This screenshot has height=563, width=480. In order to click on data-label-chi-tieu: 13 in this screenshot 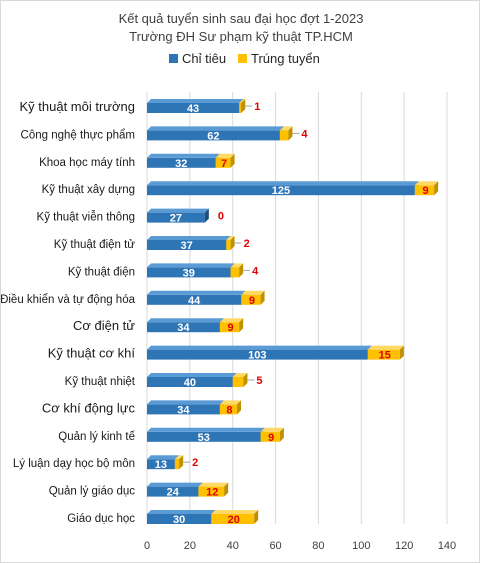, I will do `click(161, 465)`.